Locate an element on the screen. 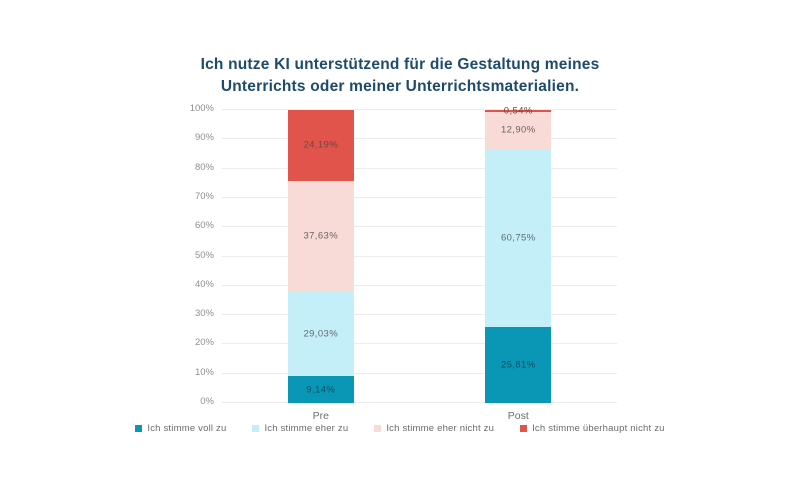 The width and height of the screenshot is (800, 500). bar-segment: 24,19% is located at coordinates (320, 145).